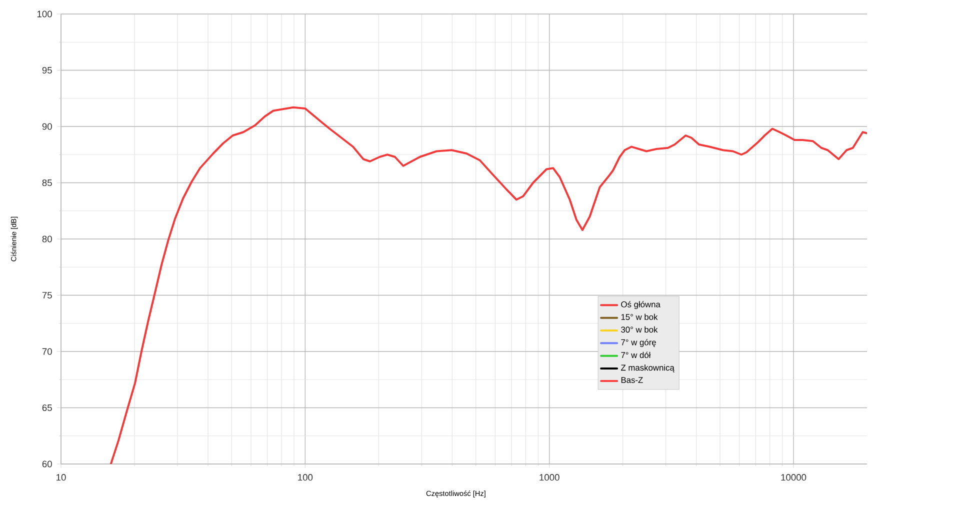 Image resolution: width=970 pixels, height=511 pixels. What do you see at coordinates (47, 70) in the screenshot?
I see `y-tick-label: 95` at bounding box center [47, 70].